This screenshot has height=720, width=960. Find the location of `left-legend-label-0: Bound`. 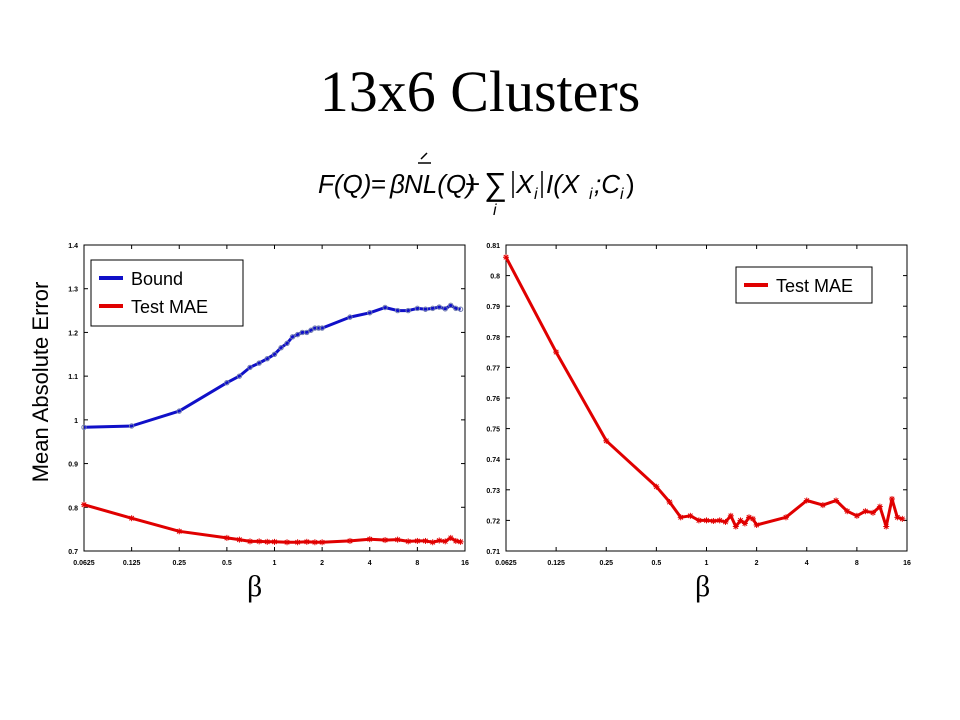

left-legend-label-0: Bound is located at coordinates (157, 279).